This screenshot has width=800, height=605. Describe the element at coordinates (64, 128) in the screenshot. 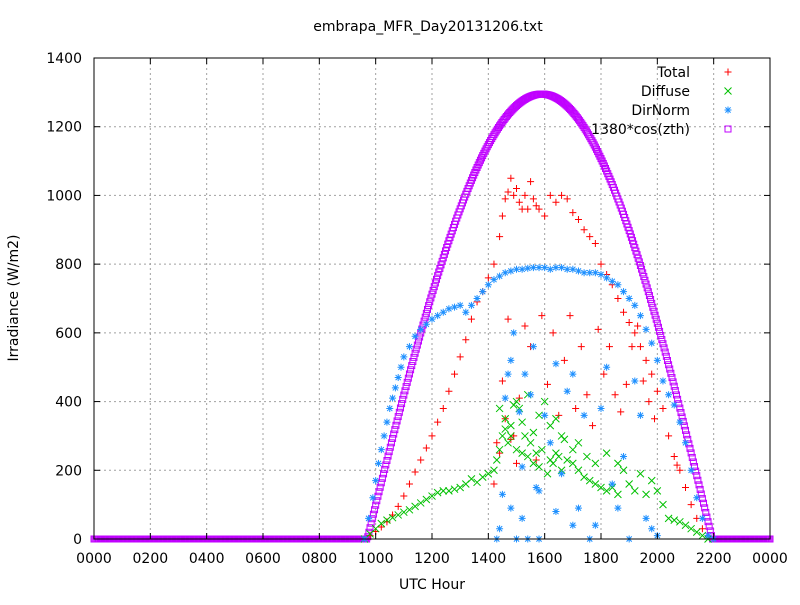

I see `y-tick-label: 1200` at that location.